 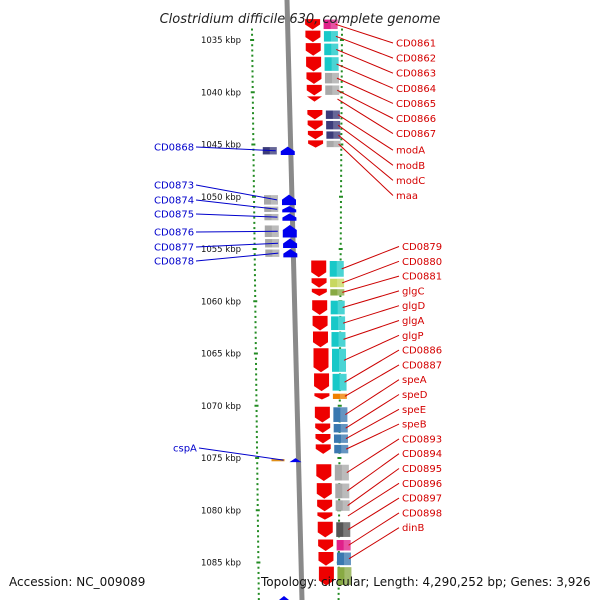 What do you see at coordinates (422, 513) in the screenshot?
I see `gene-label-forward: CD0898` at bounding box center [422, 513].